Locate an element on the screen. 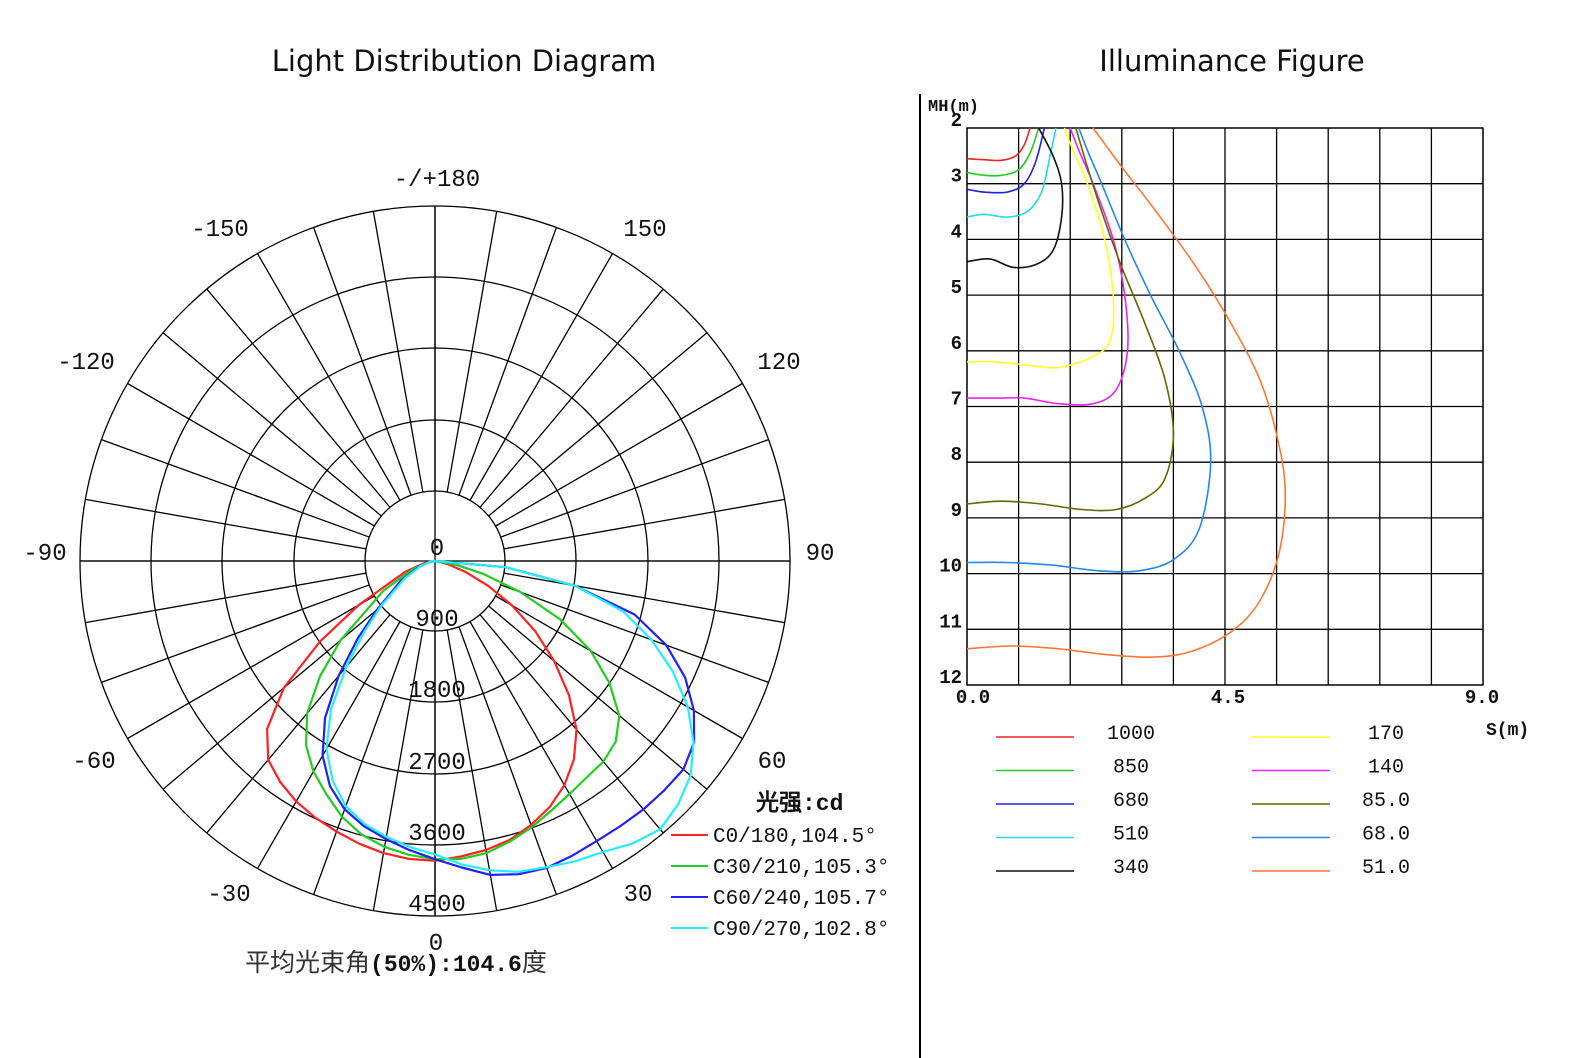 This screenshot has height=1058, width=1573. illuminance-y-tick-label: 10 is located at coordinates (950, 567).